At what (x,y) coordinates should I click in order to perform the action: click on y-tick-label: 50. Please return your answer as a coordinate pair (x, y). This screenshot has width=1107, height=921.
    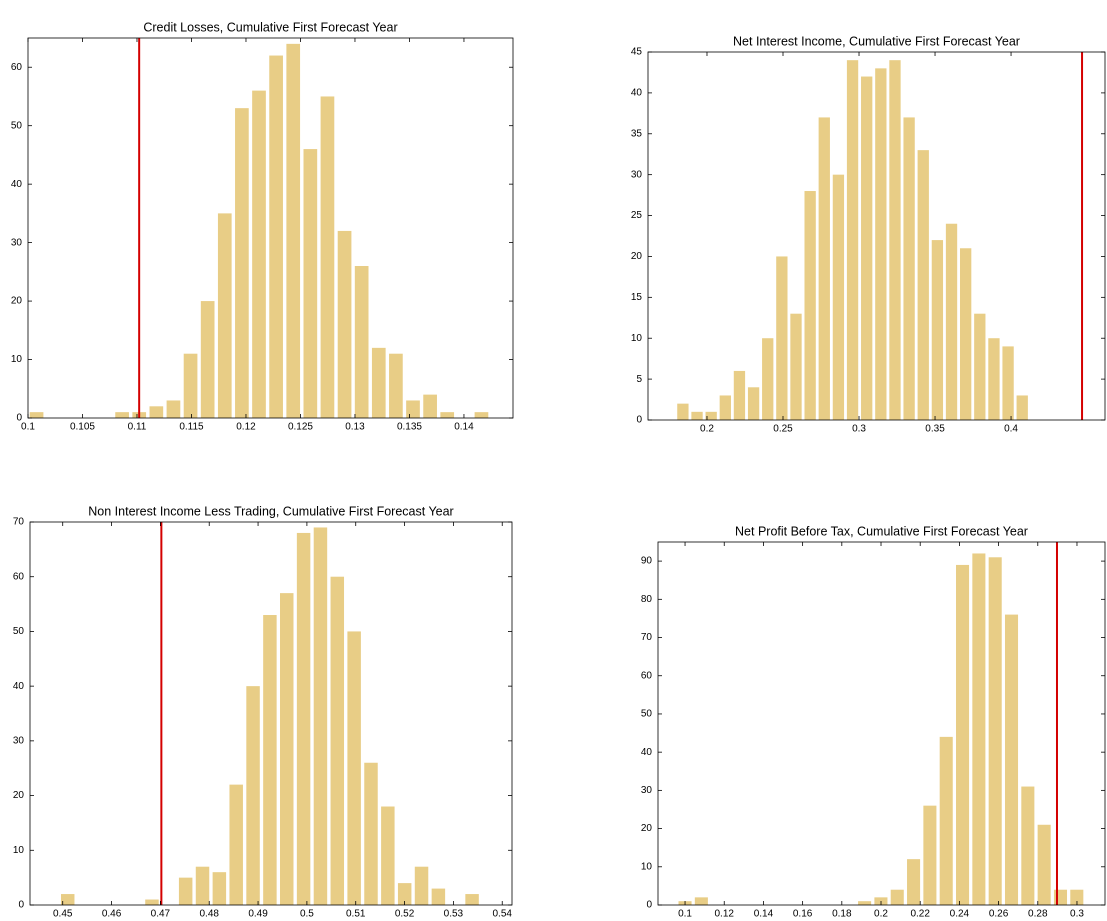
    Looking at the image, I should click on (17, 125).